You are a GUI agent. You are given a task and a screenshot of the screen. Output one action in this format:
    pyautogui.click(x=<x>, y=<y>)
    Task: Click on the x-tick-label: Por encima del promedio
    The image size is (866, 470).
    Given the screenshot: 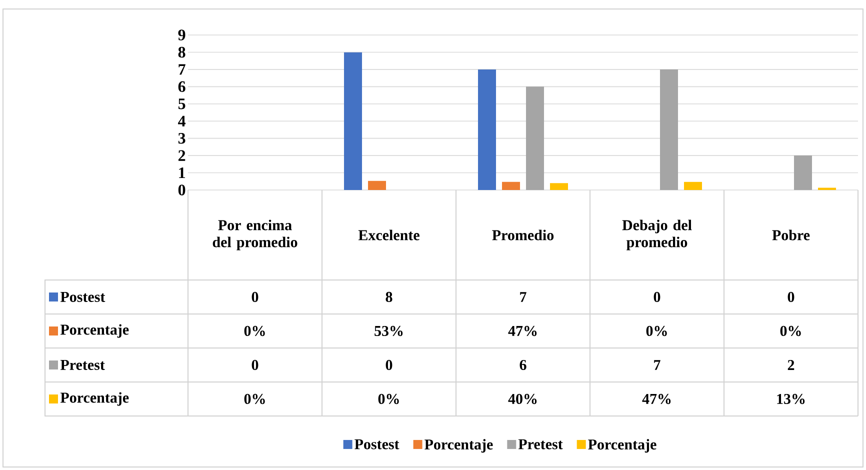 What is the action you would take?
    pyautogui.click(x=255, y=235)
    